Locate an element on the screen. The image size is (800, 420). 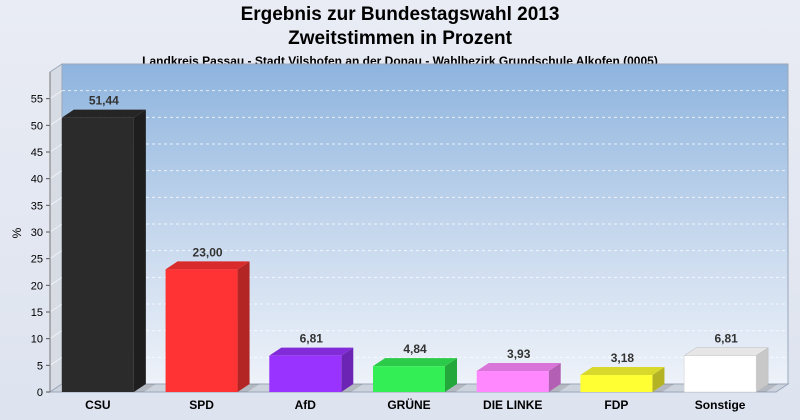
y-axis-label: % is located at coordinates (17, 232).